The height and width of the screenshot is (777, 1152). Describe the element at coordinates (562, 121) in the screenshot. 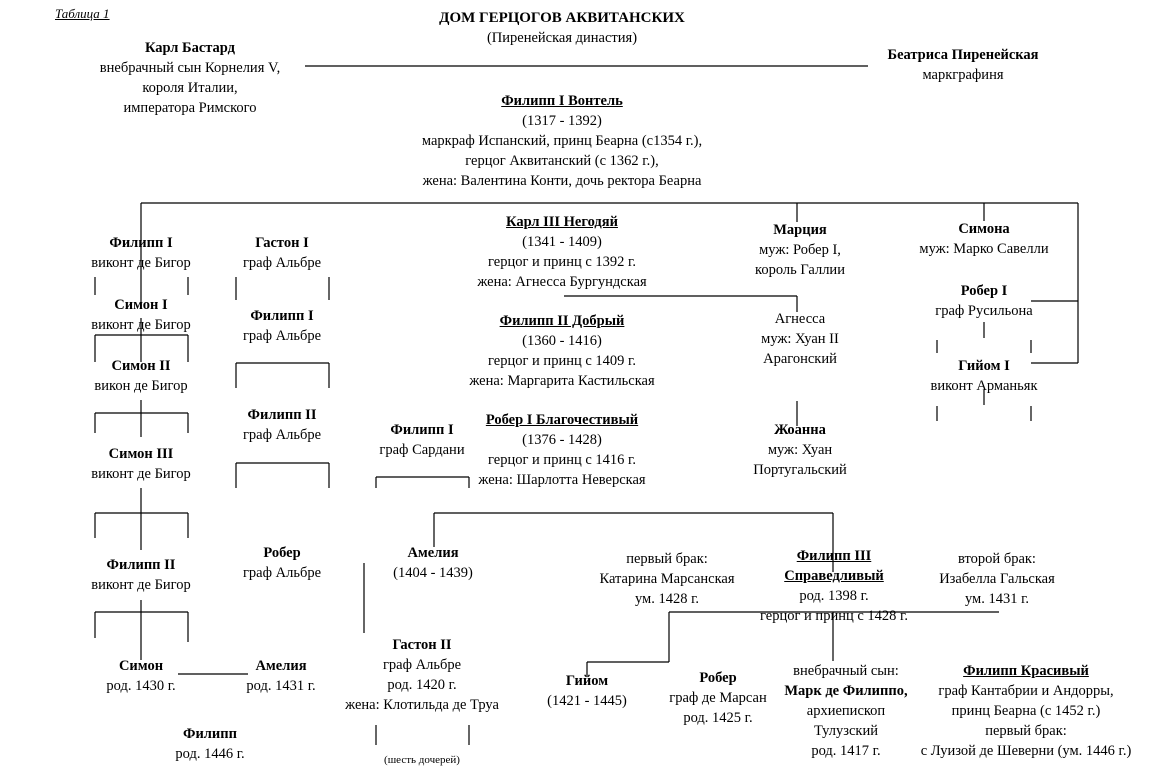

I see `person-detail: (1317 - 1392)` at that location.